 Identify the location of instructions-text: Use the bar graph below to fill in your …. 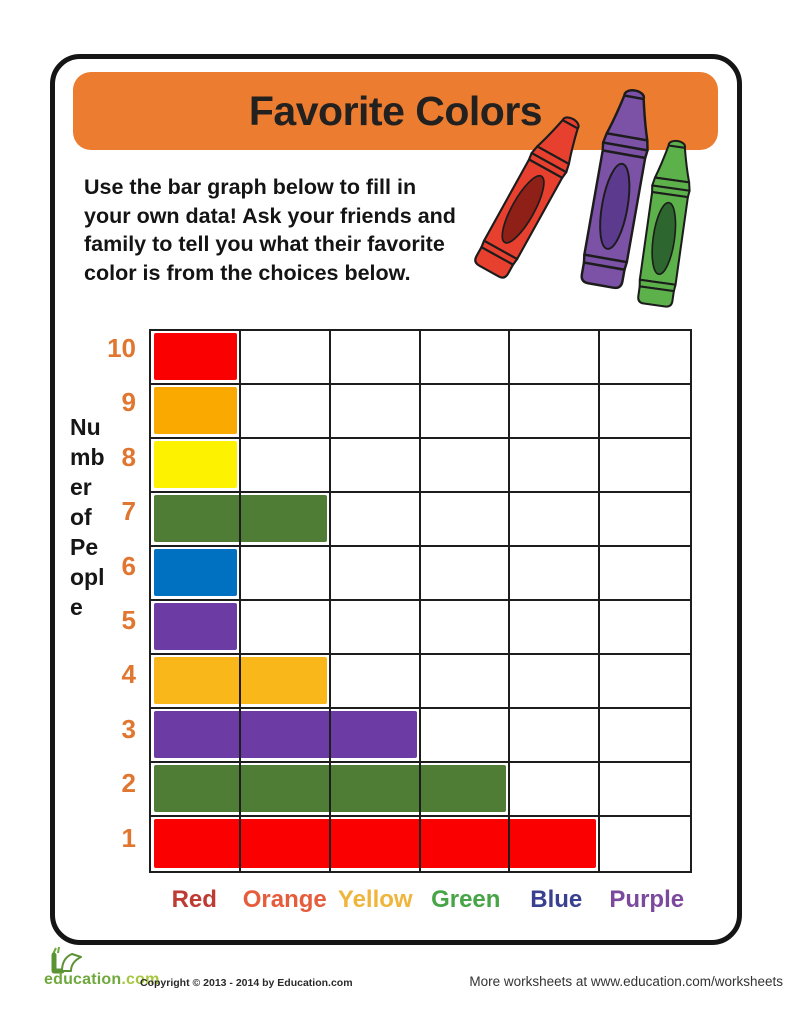
(270, 230).